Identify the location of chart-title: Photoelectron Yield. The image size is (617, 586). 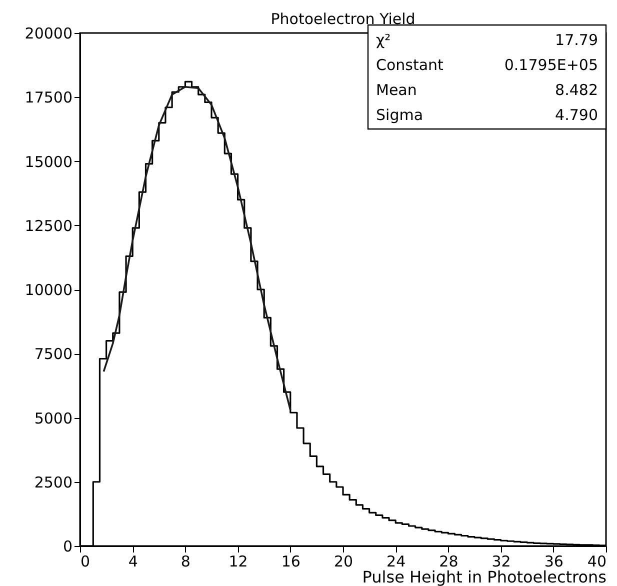
(343, 19).